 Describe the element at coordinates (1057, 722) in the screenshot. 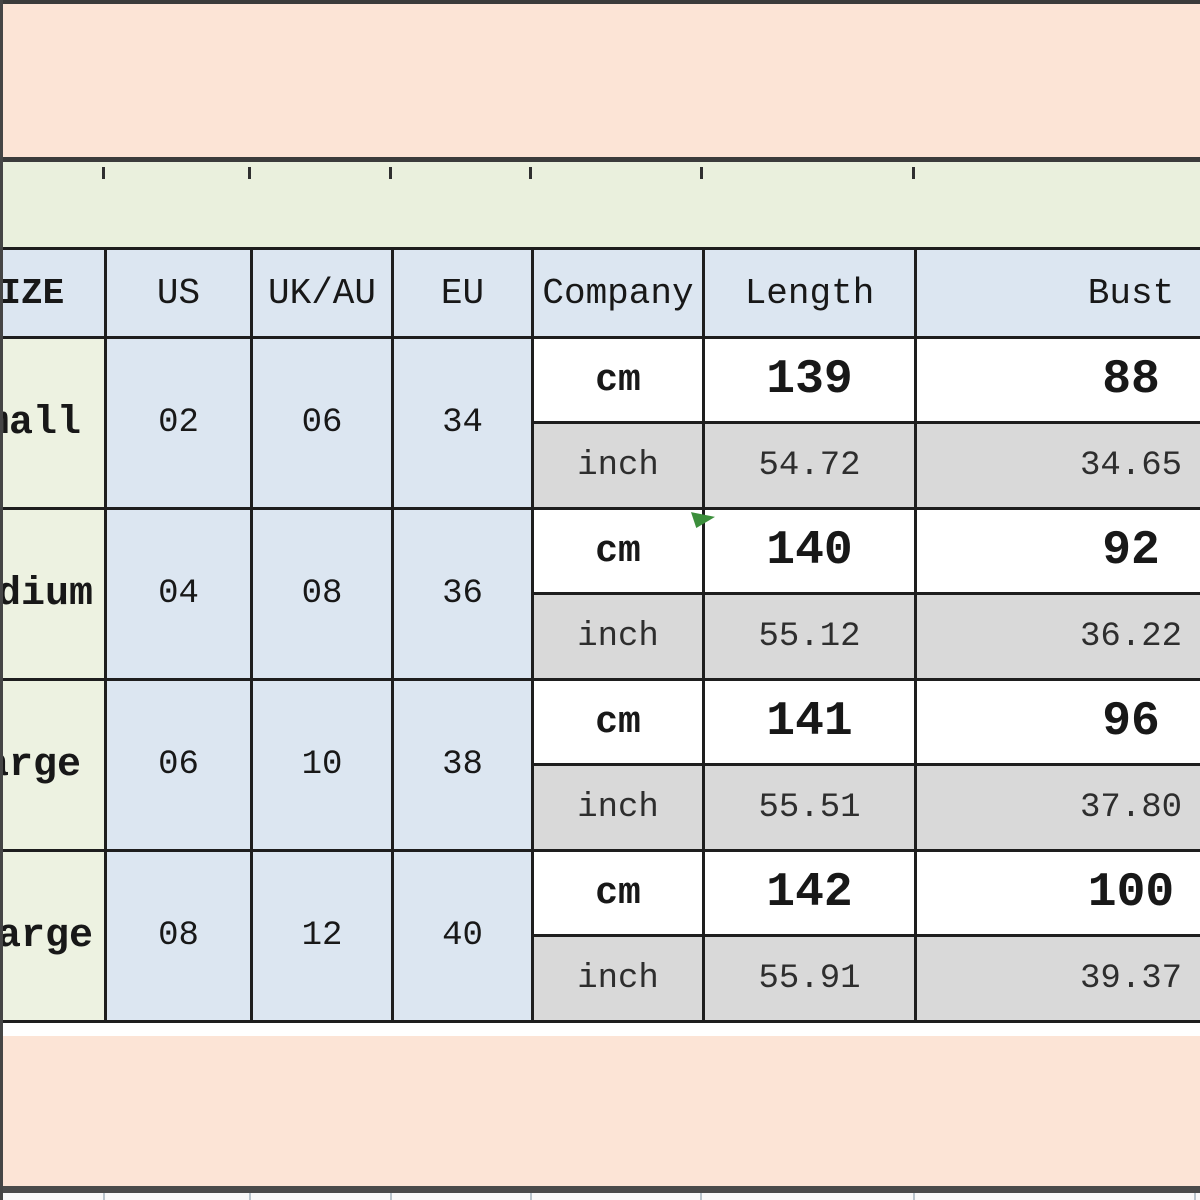

I see `bust-cm-value: 96` at that location.